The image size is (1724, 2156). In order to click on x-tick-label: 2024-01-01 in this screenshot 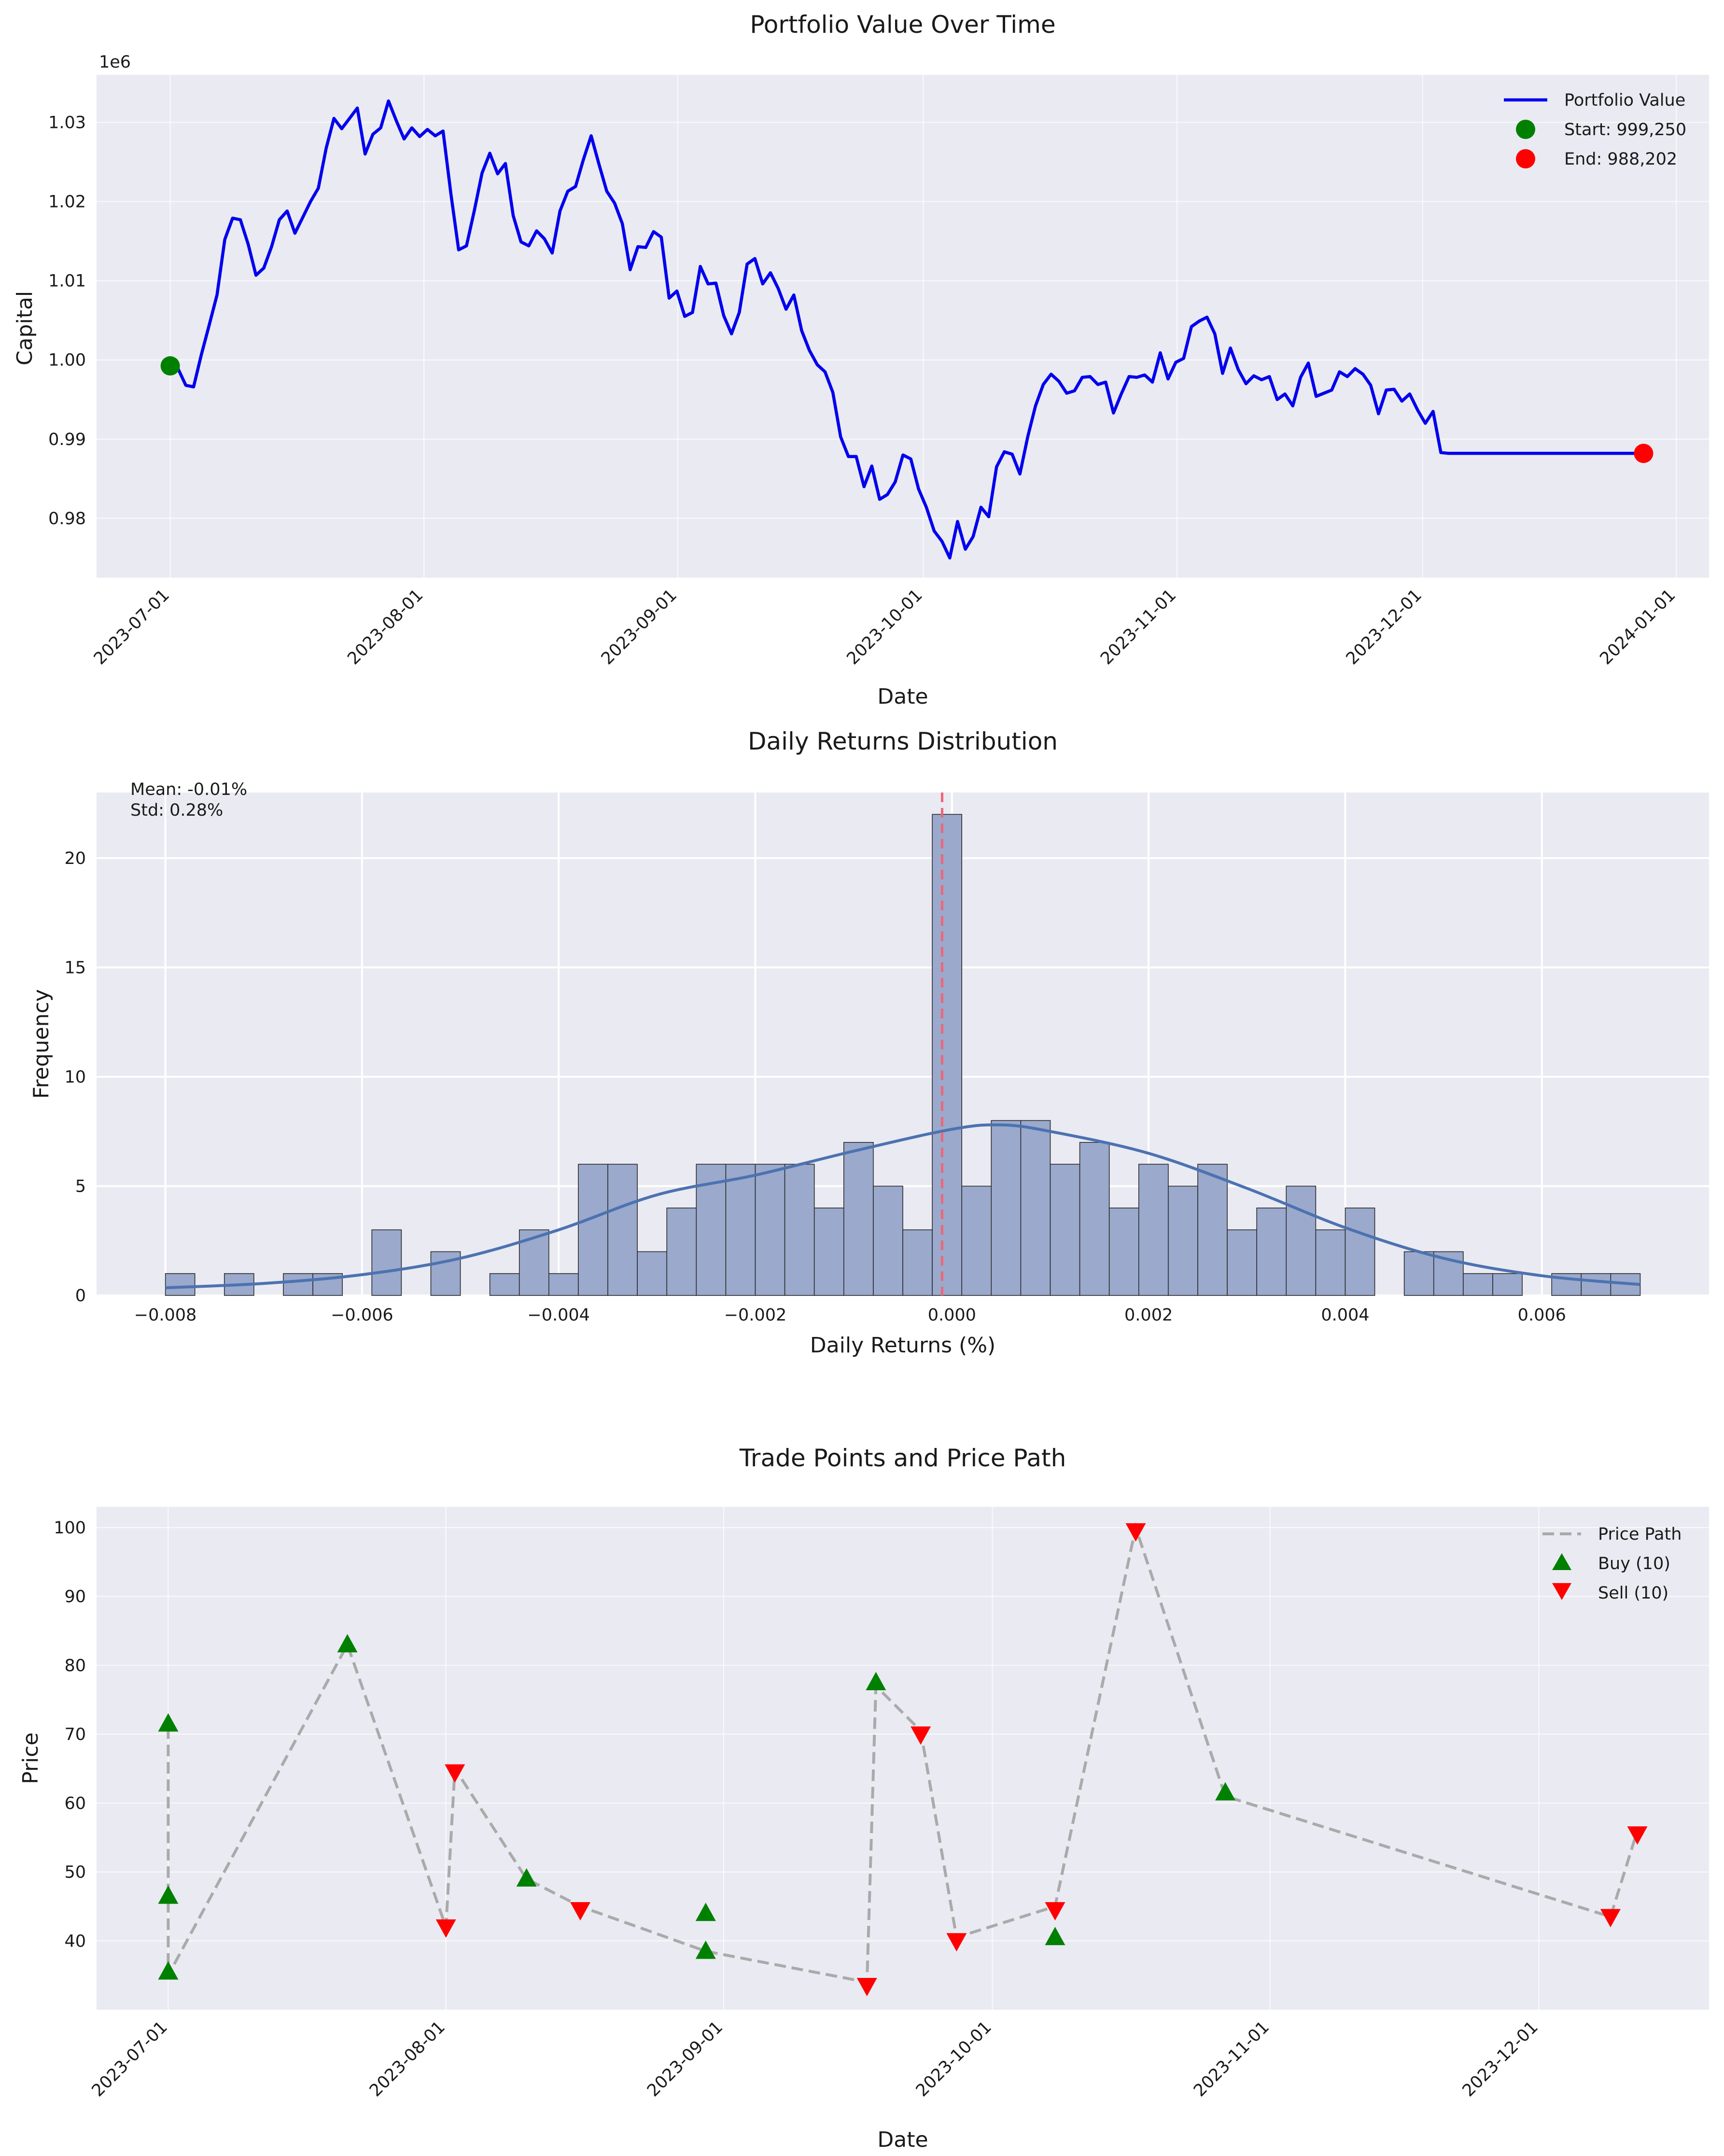, I will do `click(1637, 626)`.